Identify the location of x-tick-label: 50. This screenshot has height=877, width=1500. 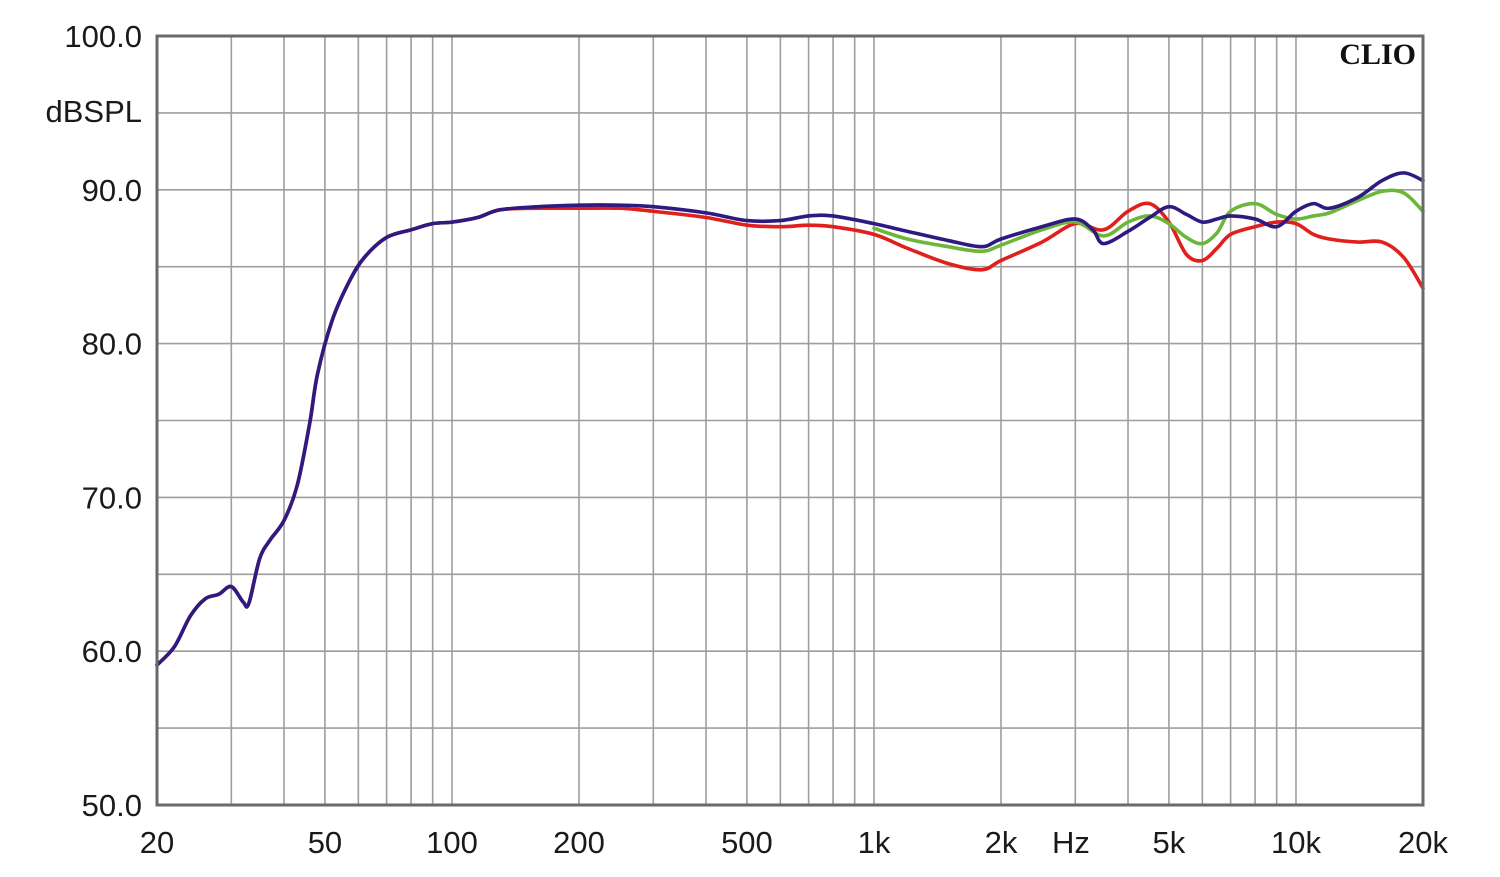
(325, 842).